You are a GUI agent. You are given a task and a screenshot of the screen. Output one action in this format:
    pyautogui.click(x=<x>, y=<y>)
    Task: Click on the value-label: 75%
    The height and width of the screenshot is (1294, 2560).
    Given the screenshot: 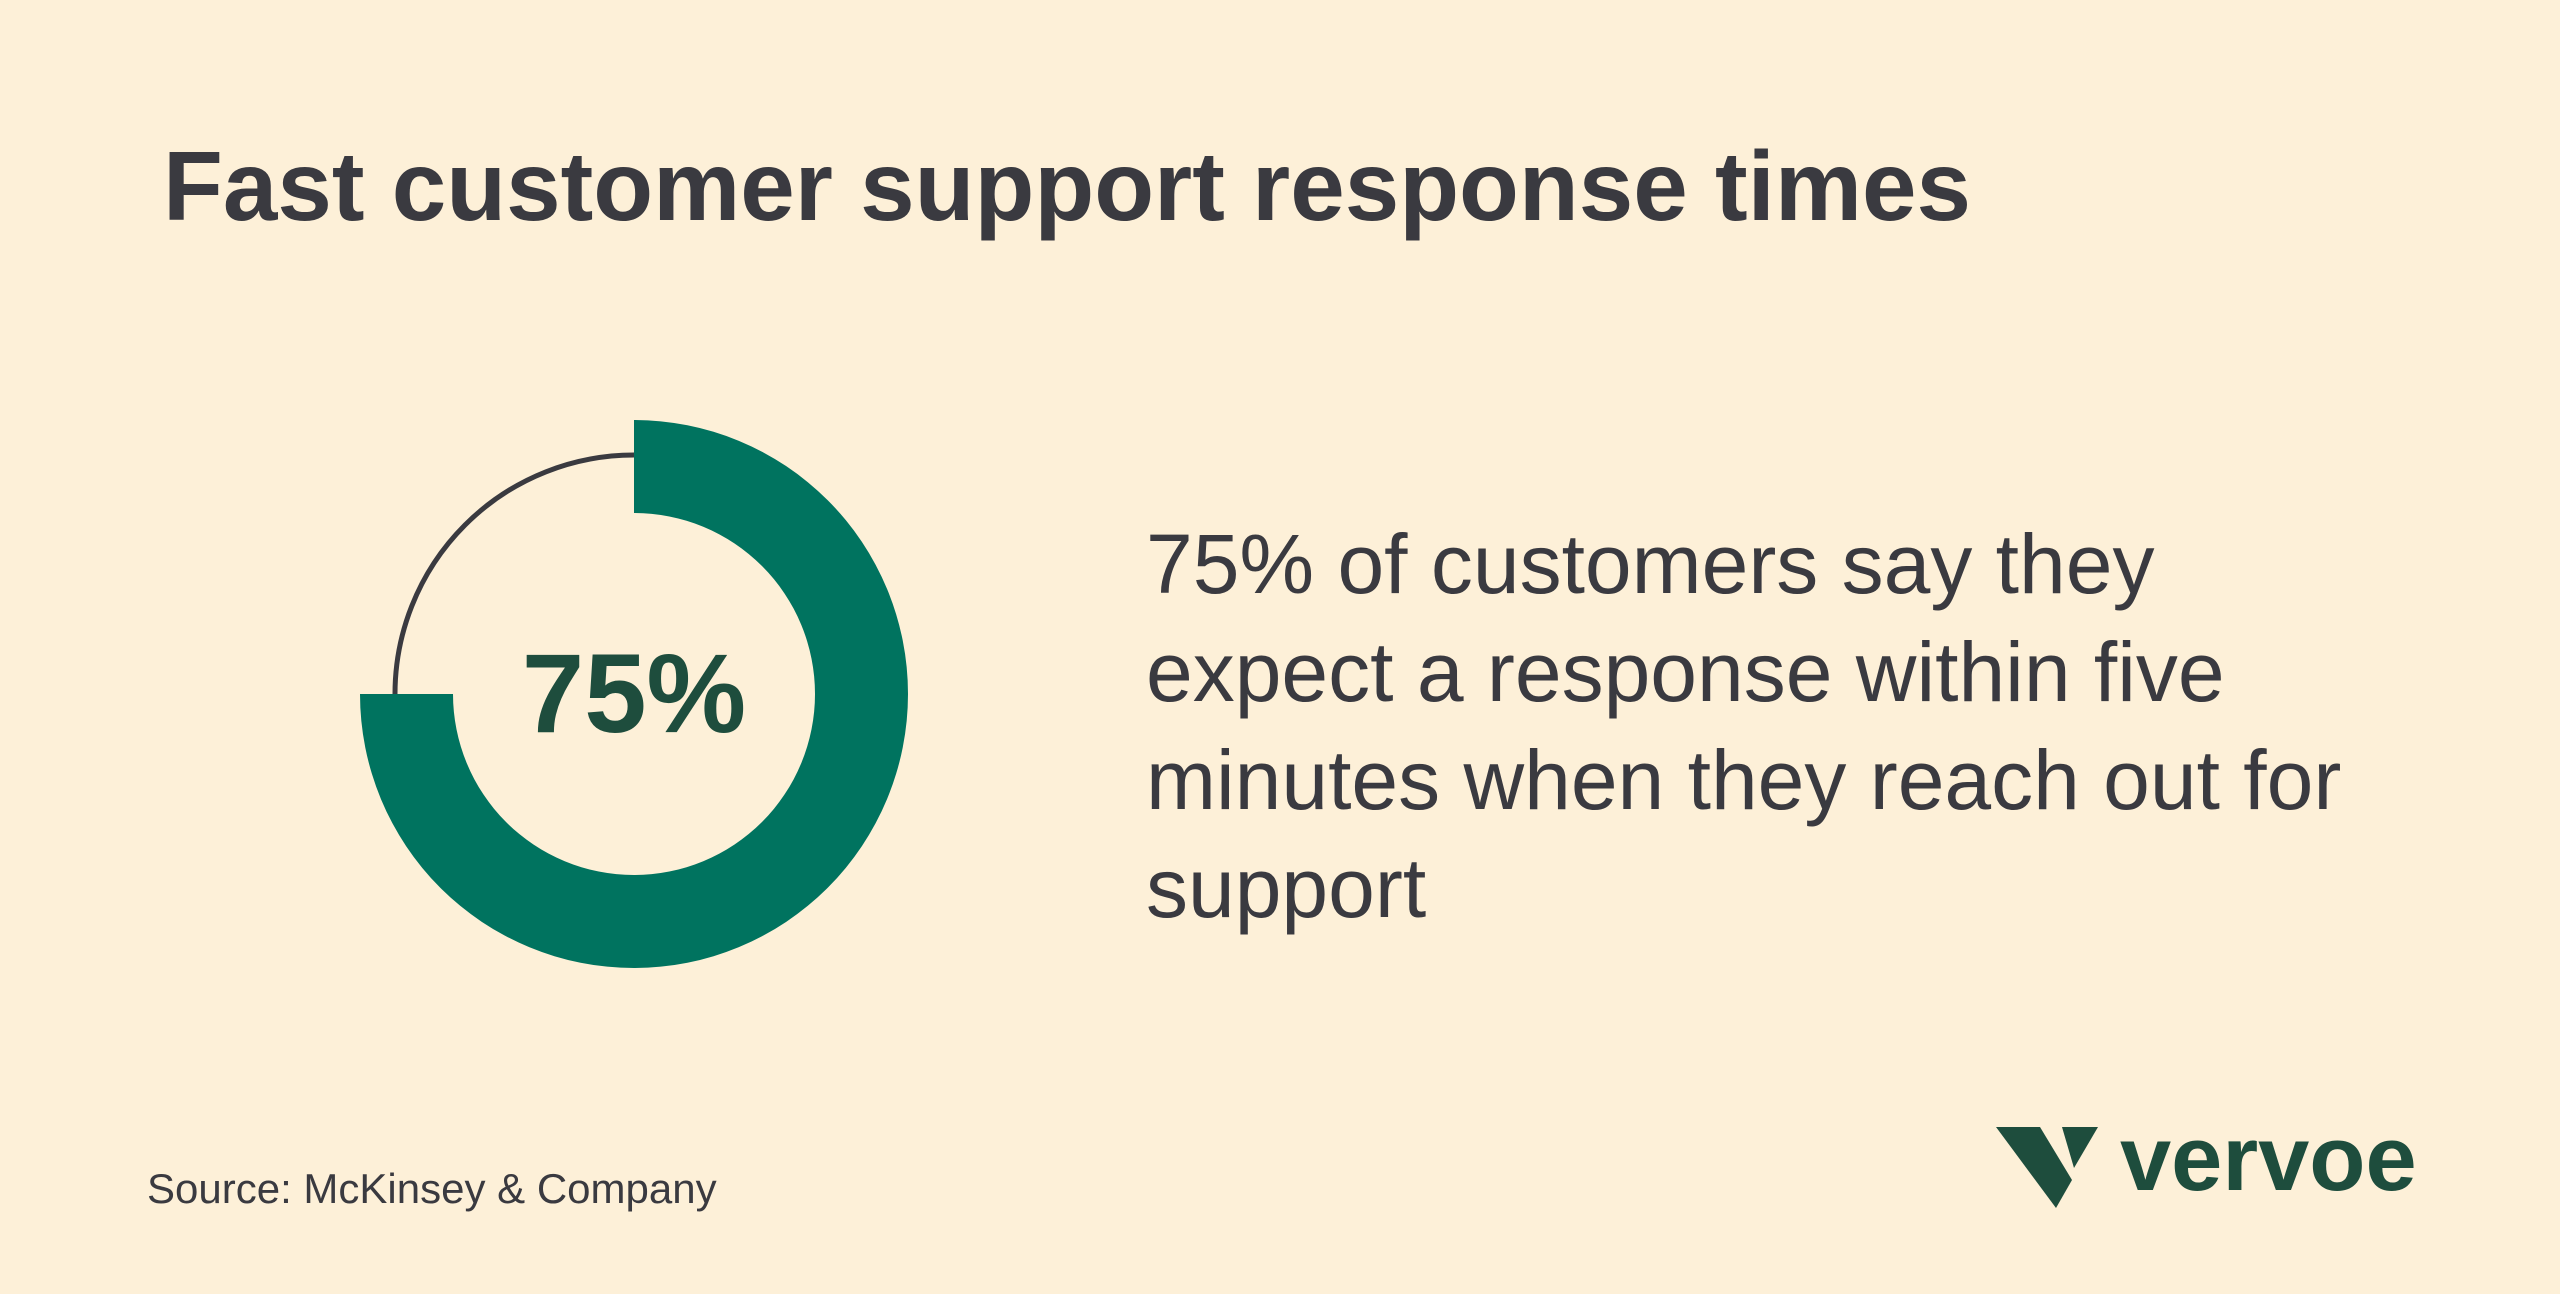 What is the action you would take?
    pyautogui.click(x=634, y=693)
    